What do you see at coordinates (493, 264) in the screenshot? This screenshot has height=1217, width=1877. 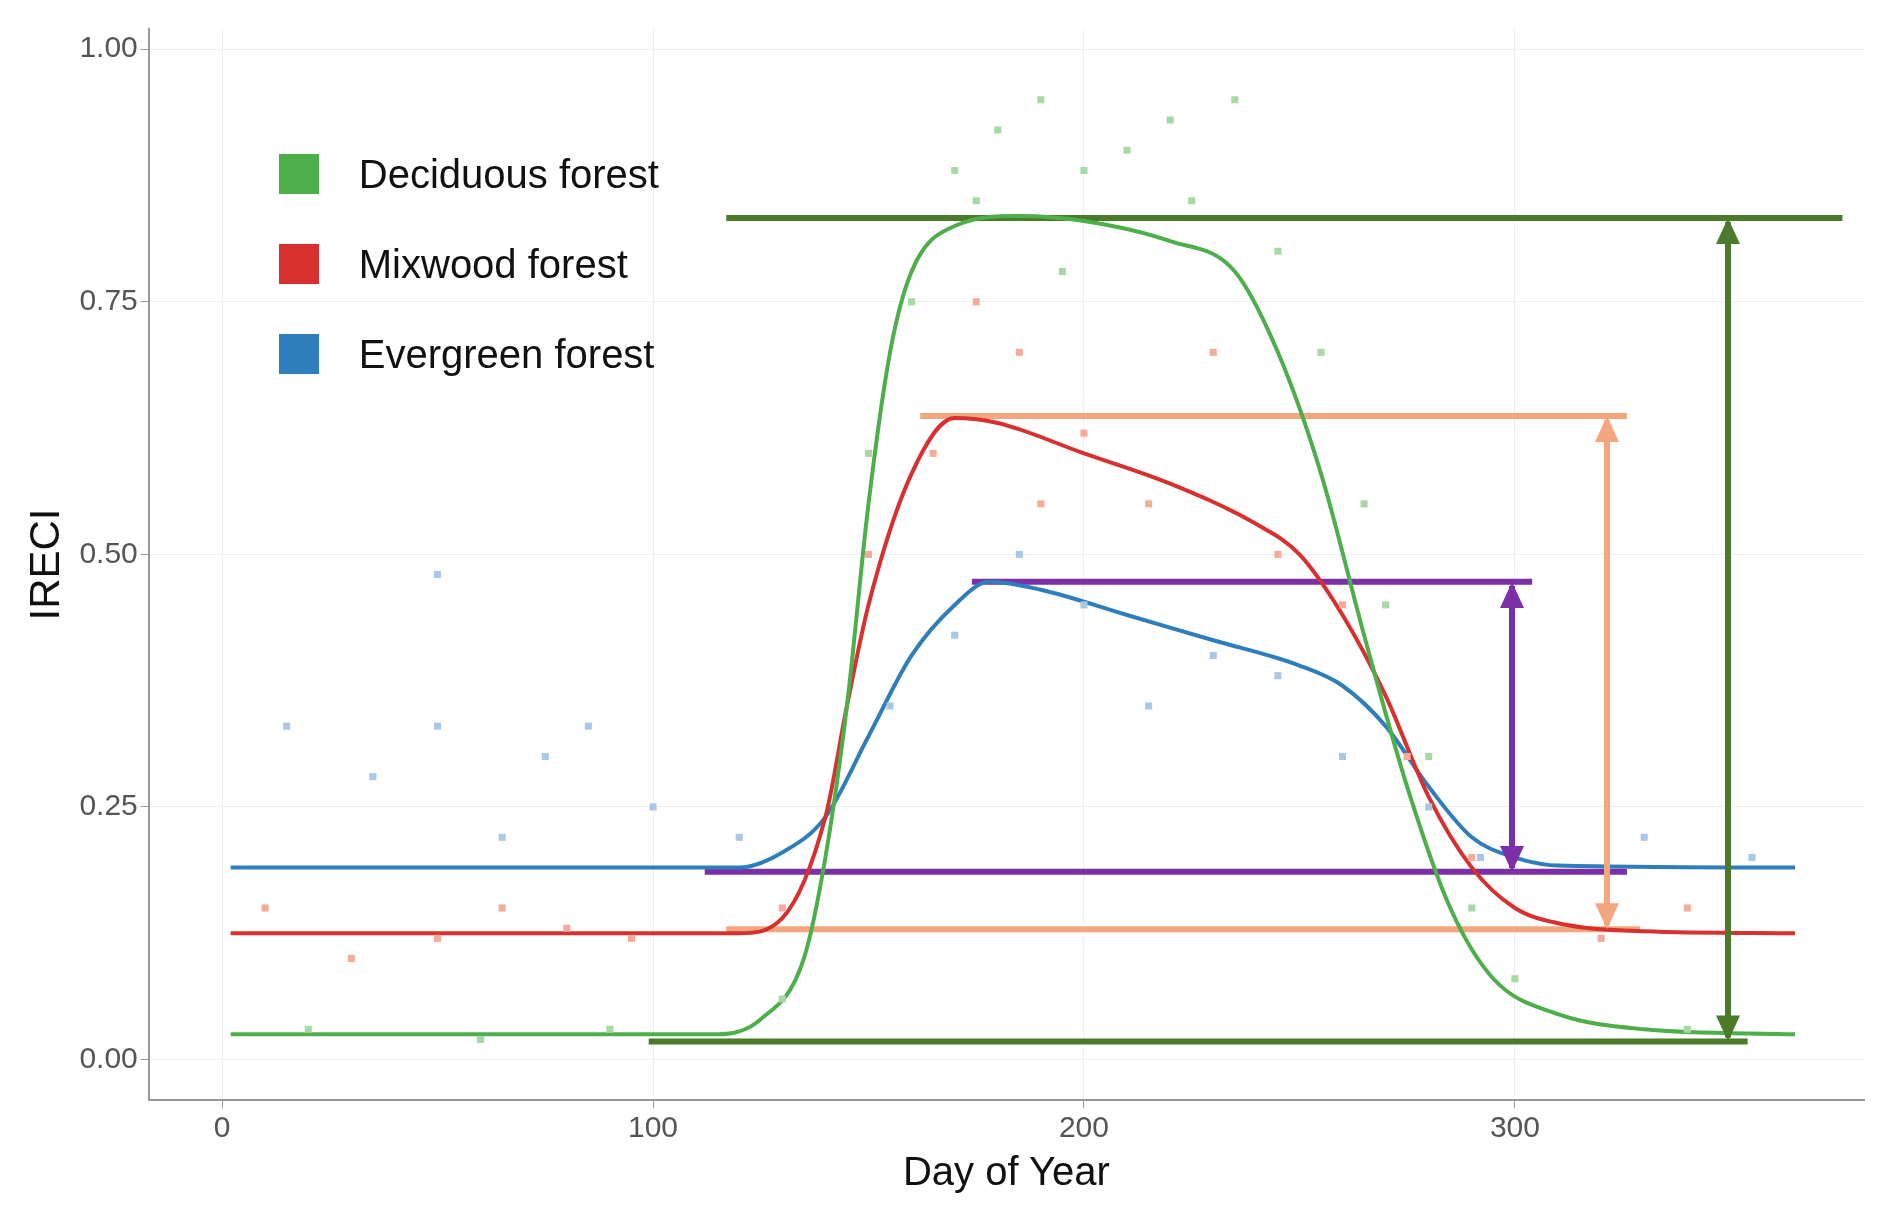 I see `legend-label: Mixwood forest` at bounding box center [493, 264].